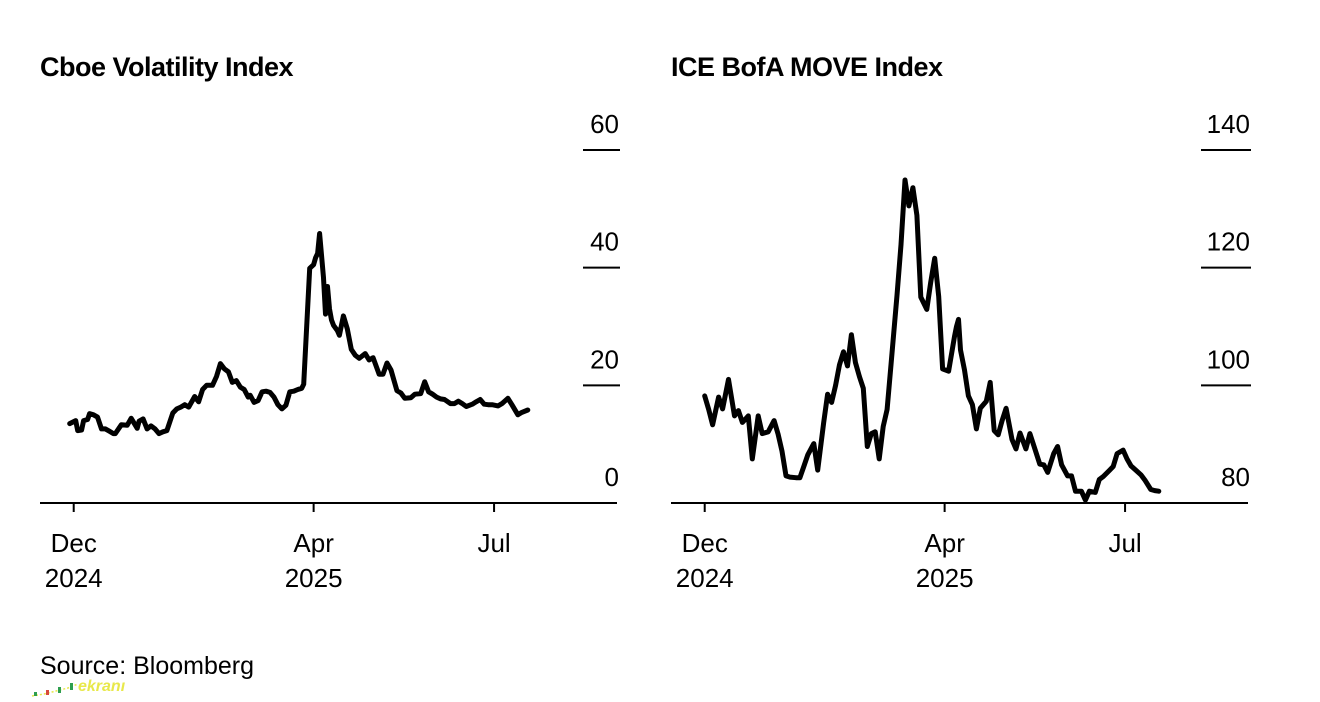  Describe the element at coordinates (55, 690) in the screenshot. I see `watermark-logo` at that location.